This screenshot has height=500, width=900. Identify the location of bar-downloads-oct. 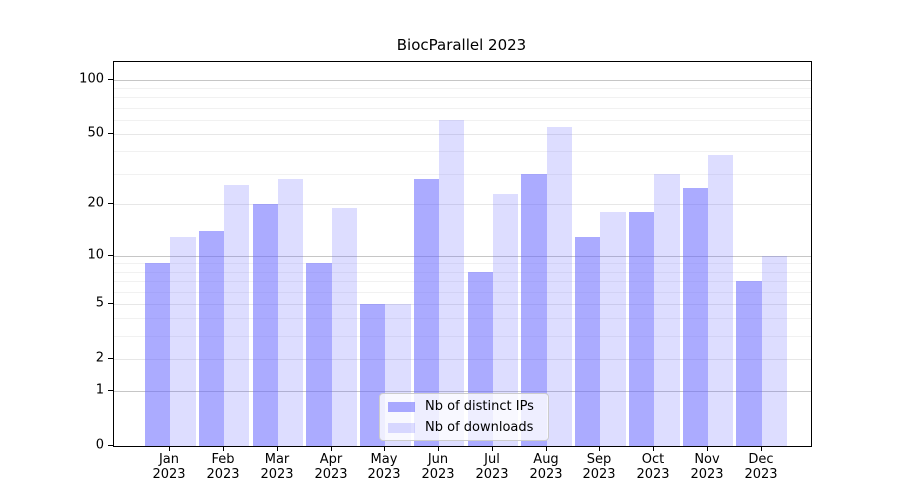
(667, 310).